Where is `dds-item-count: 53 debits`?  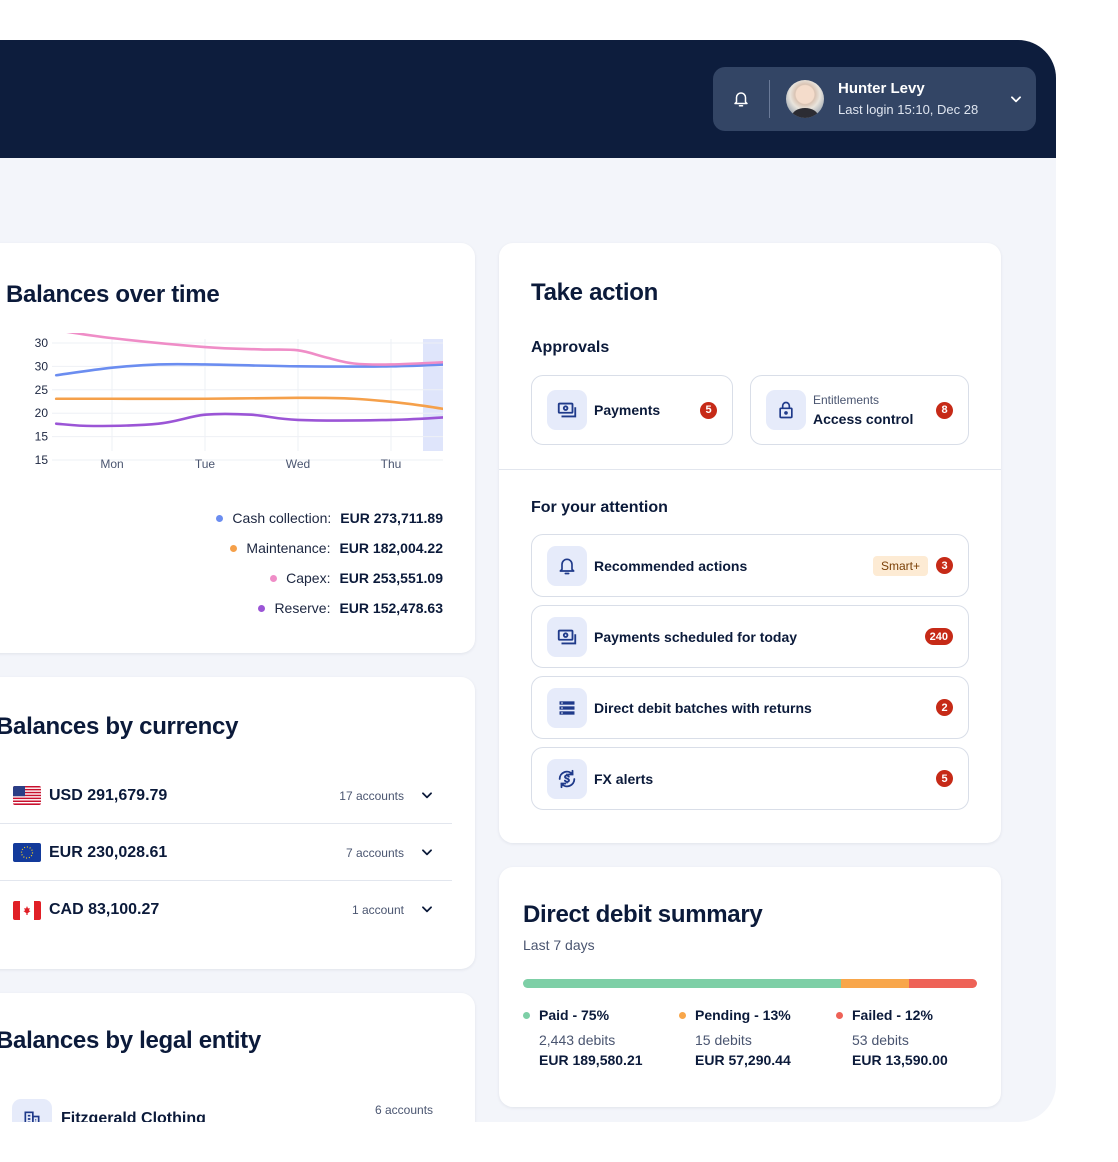 dds-item-count: 53 debits is located at coordinates (880, 1040).